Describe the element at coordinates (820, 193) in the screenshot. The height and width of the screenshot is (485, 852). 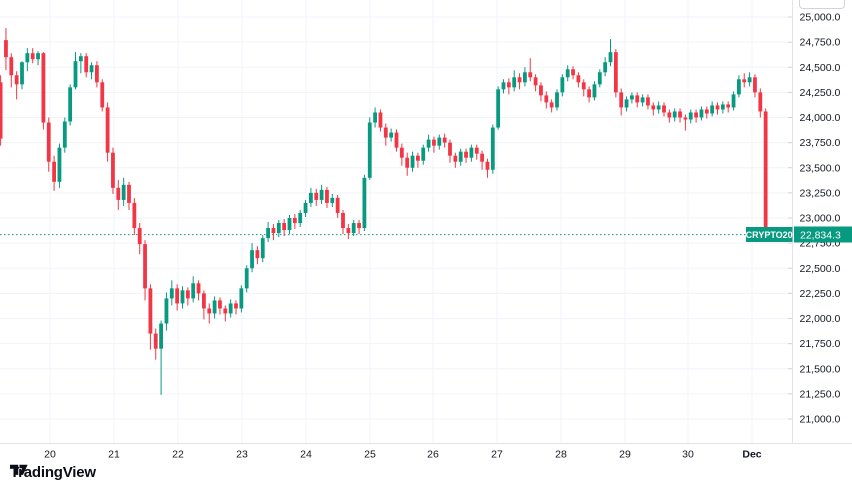
I see `price-axis-label: 23,250.0` at that location.